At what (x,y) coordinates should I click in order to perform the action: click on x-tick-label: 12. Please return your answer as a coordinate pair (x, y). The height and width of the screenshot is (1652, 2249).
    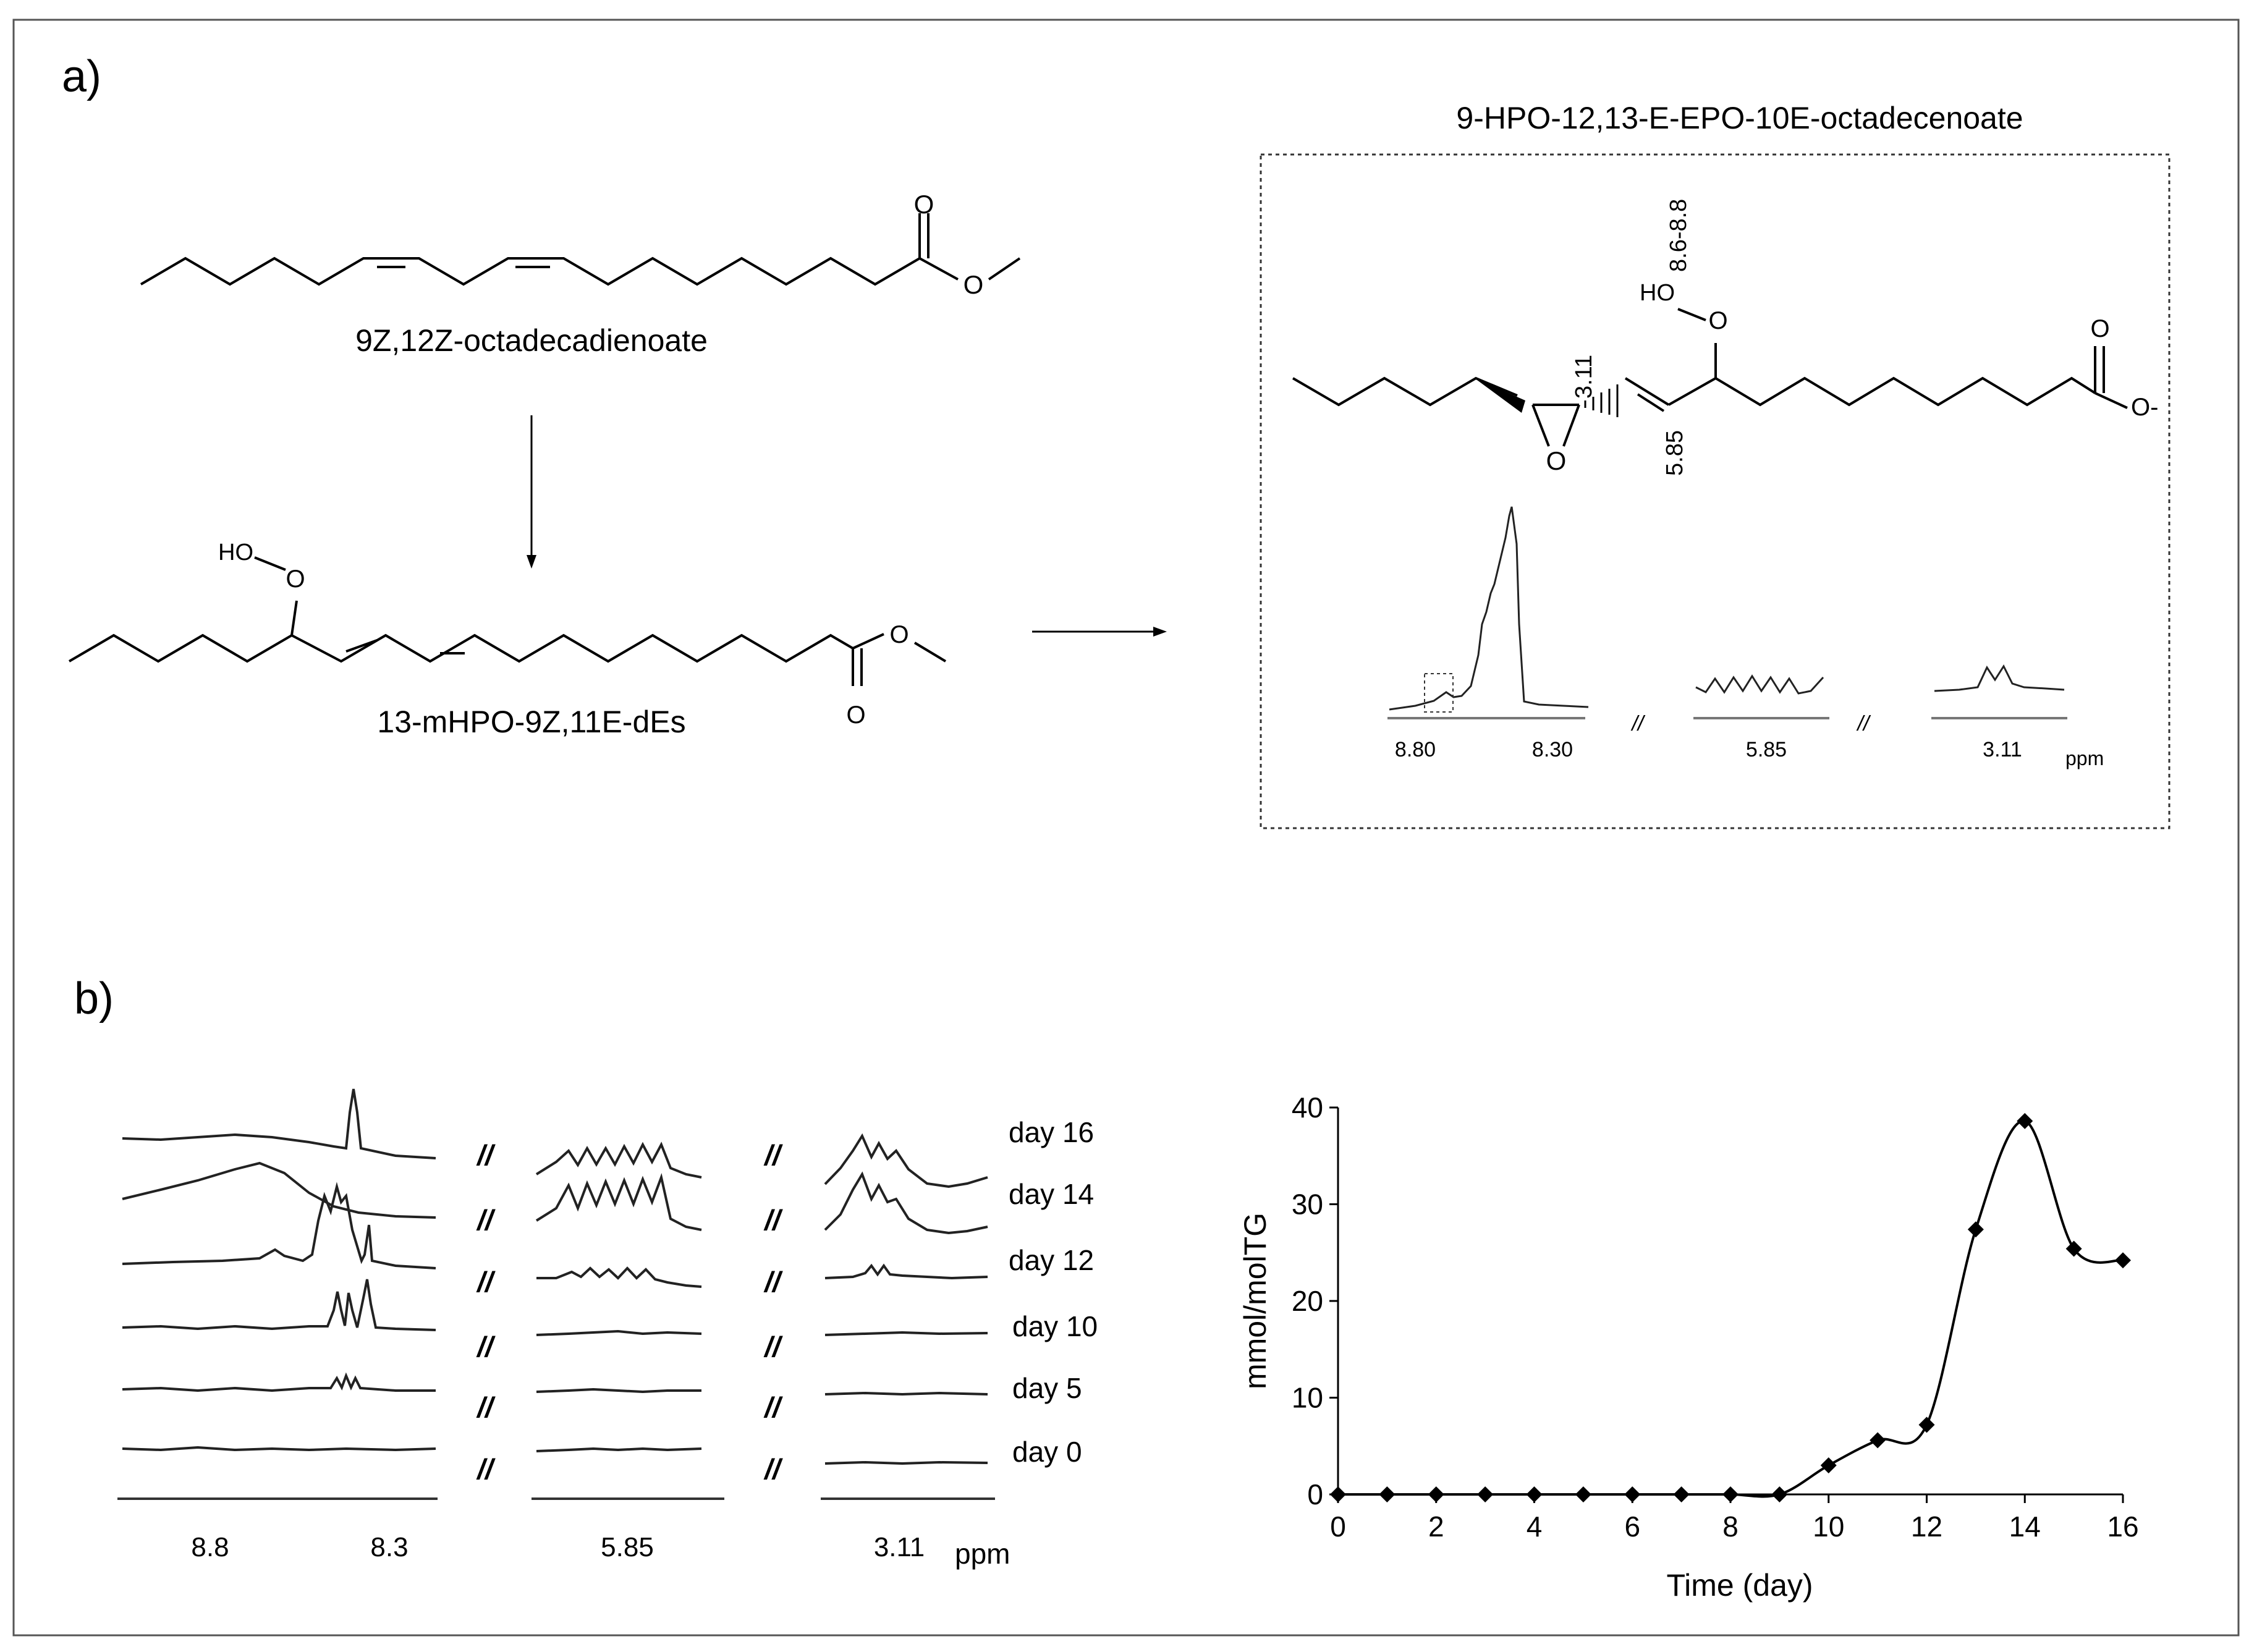
    Looking at the image, I should click on (1927, 1526).